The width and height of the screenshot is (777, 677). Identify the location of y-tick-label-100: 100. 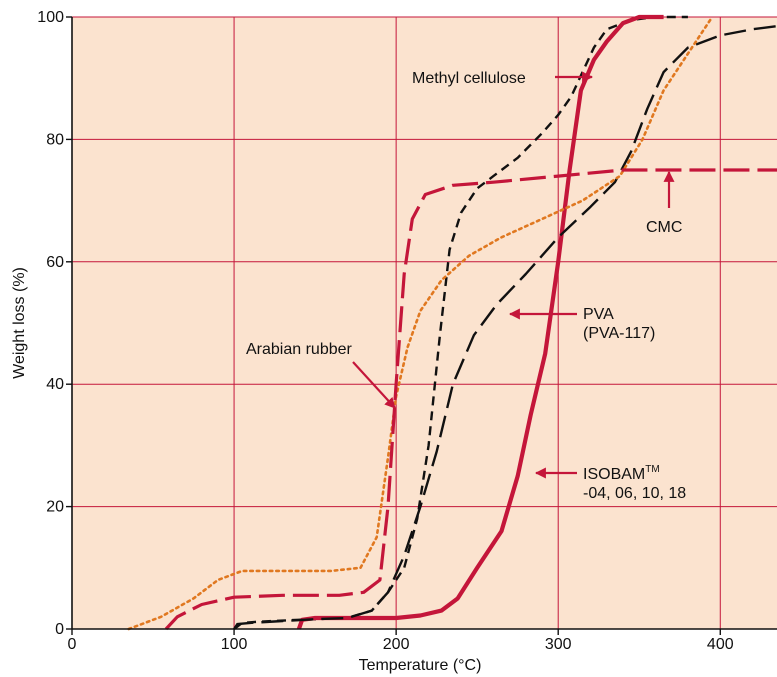
(50, 17).